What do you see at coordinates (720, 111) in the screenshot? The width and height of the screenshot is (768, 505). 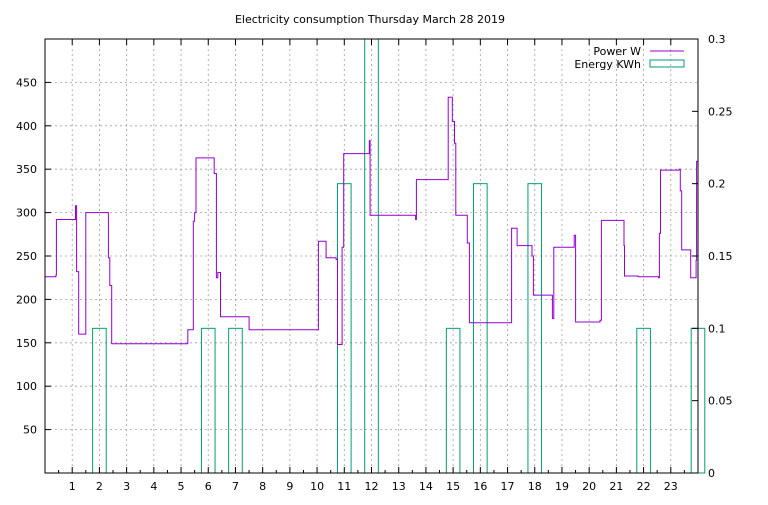 I see `y2-tick-label: 0.25` at bounding box center [720, 111].